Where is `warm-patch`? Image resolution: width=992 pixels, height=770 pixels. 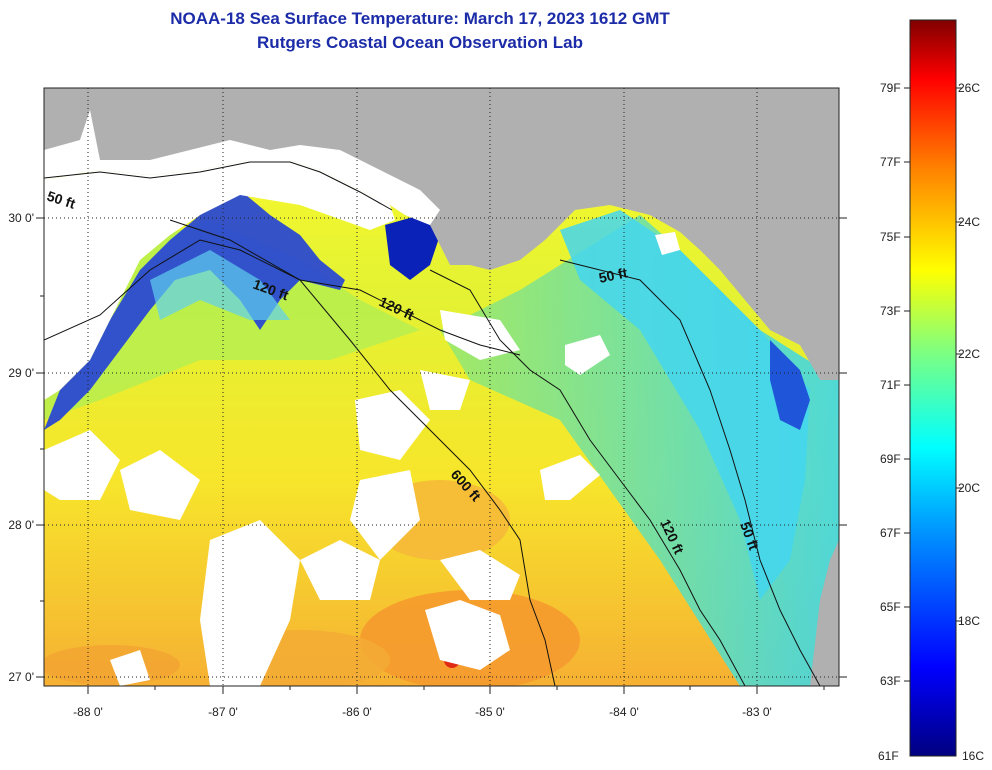
warm-patch is located at coordinates (112, 665).